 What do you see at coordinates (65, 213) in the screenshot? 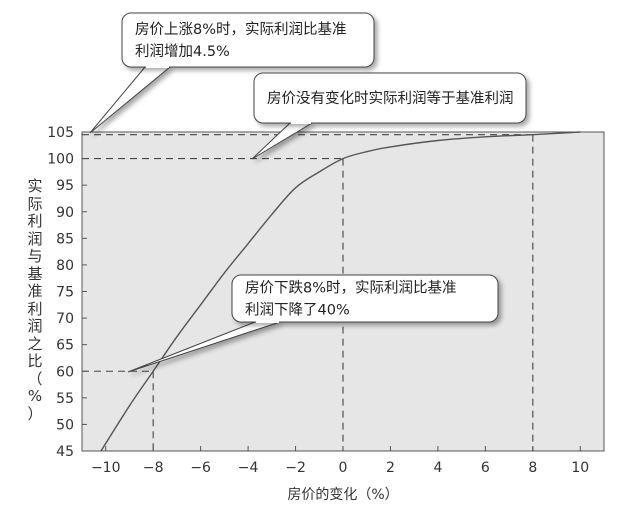
I see `y-tick-label: 90` at bounding box center [65, 213].